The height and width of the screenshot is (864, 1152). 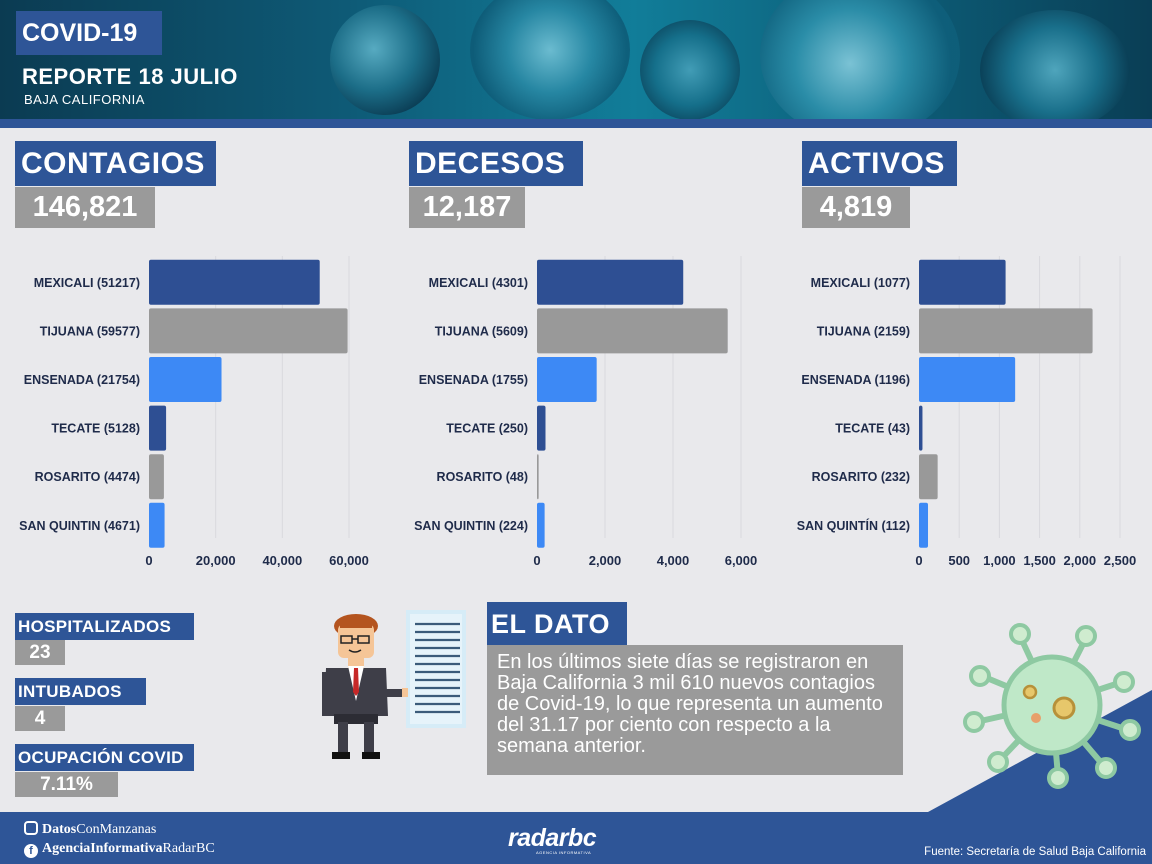 I want to click on category-label: TIJUANA (2159), so click(x=863, y=331).